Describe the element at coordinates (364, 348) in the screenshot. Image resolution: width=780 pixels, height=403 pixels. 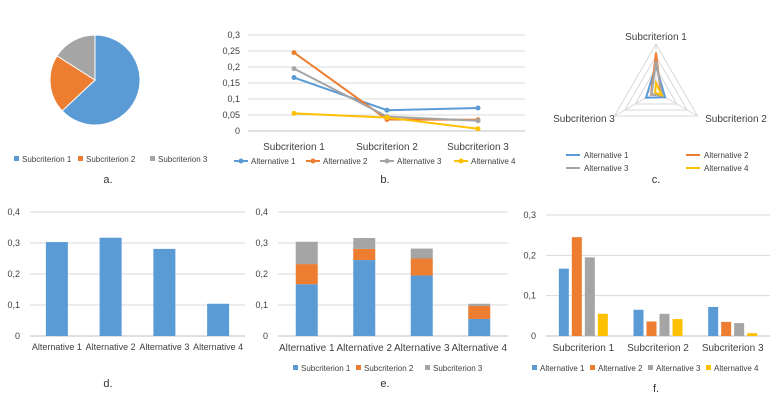
I see `x-tick-label: Alternative 2` at that location.